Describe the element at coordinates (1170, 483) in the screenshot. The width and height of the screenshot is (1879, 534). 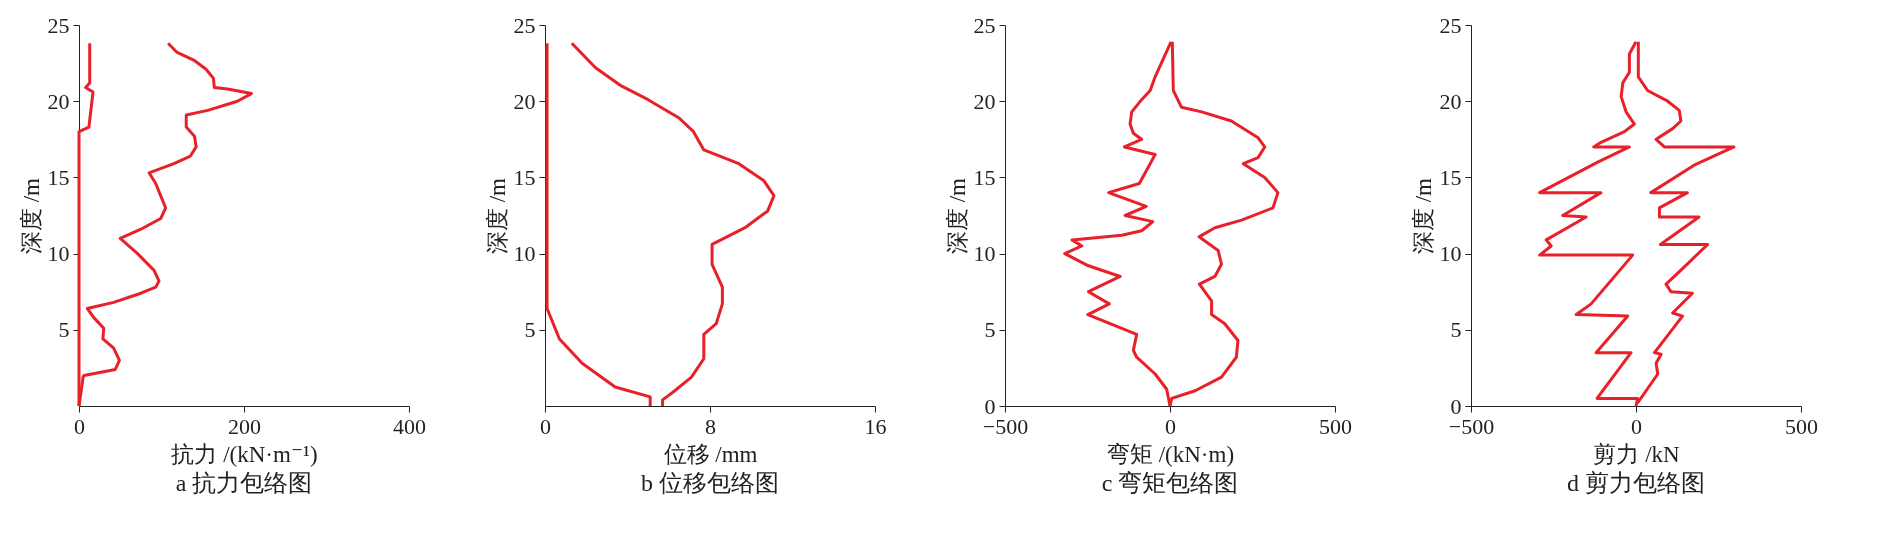
I see `text: c 弯矩包络图` at that location.